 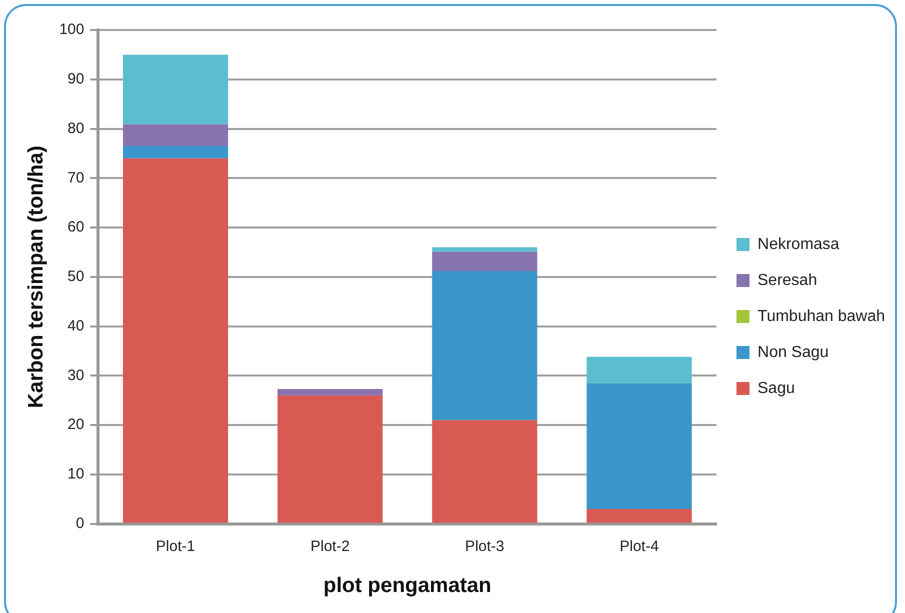 I want to click on x-tick-label: Plot-3, so click(x=484, y=546).